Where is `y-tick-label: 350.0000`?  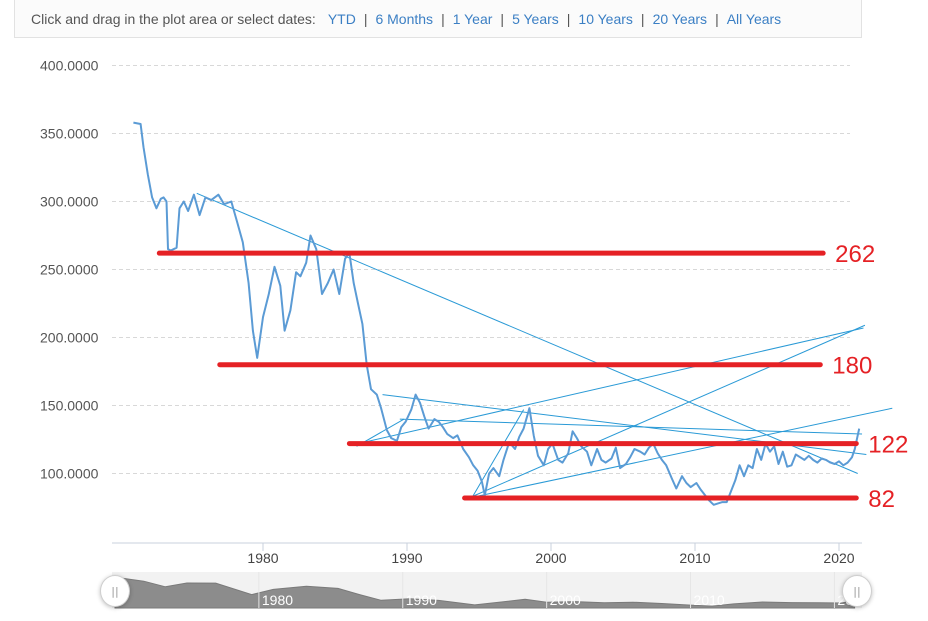
y-tick-label: 350.0000 is located at coordinates (69, 134).